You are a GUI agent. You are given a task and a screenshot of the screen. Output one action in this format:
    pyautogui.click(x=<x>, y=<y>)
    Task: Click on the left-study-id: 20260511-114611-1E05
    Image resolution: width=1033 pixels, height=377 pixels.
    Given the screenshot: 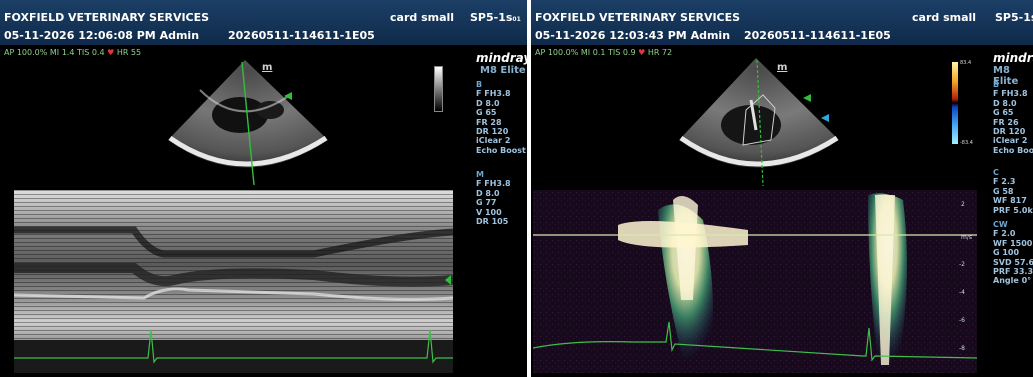 What is the action you would take?
    pyautogui.click(x=301, y=35)
    